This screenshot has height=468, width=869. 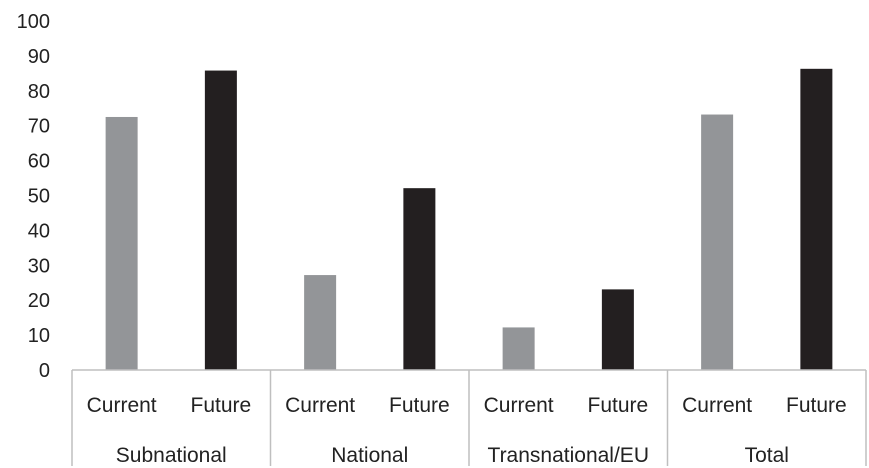 What do you see at coordinates (39, 266) in the screenshot?
I see `y-tick-label: 30` at bounding box center [39, 266].